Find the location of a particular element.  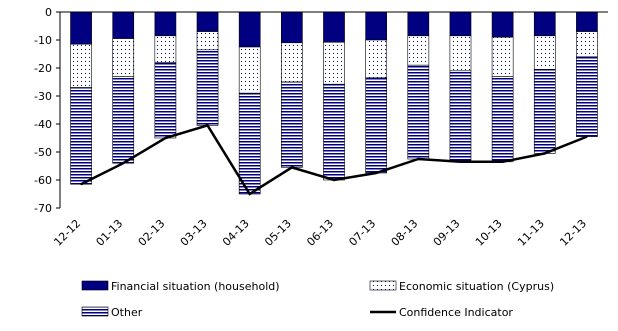

x-tick-label: 06-13 is located at coordinates (320, 233).